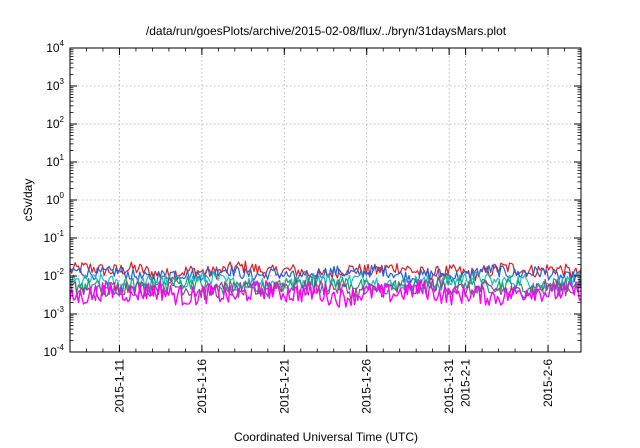 The width and height of the screenshot is (640, 448). Describe the element at coordinates (54, 275) in the screenshot. I see `y-tick-label: 10⁻²` at that location.